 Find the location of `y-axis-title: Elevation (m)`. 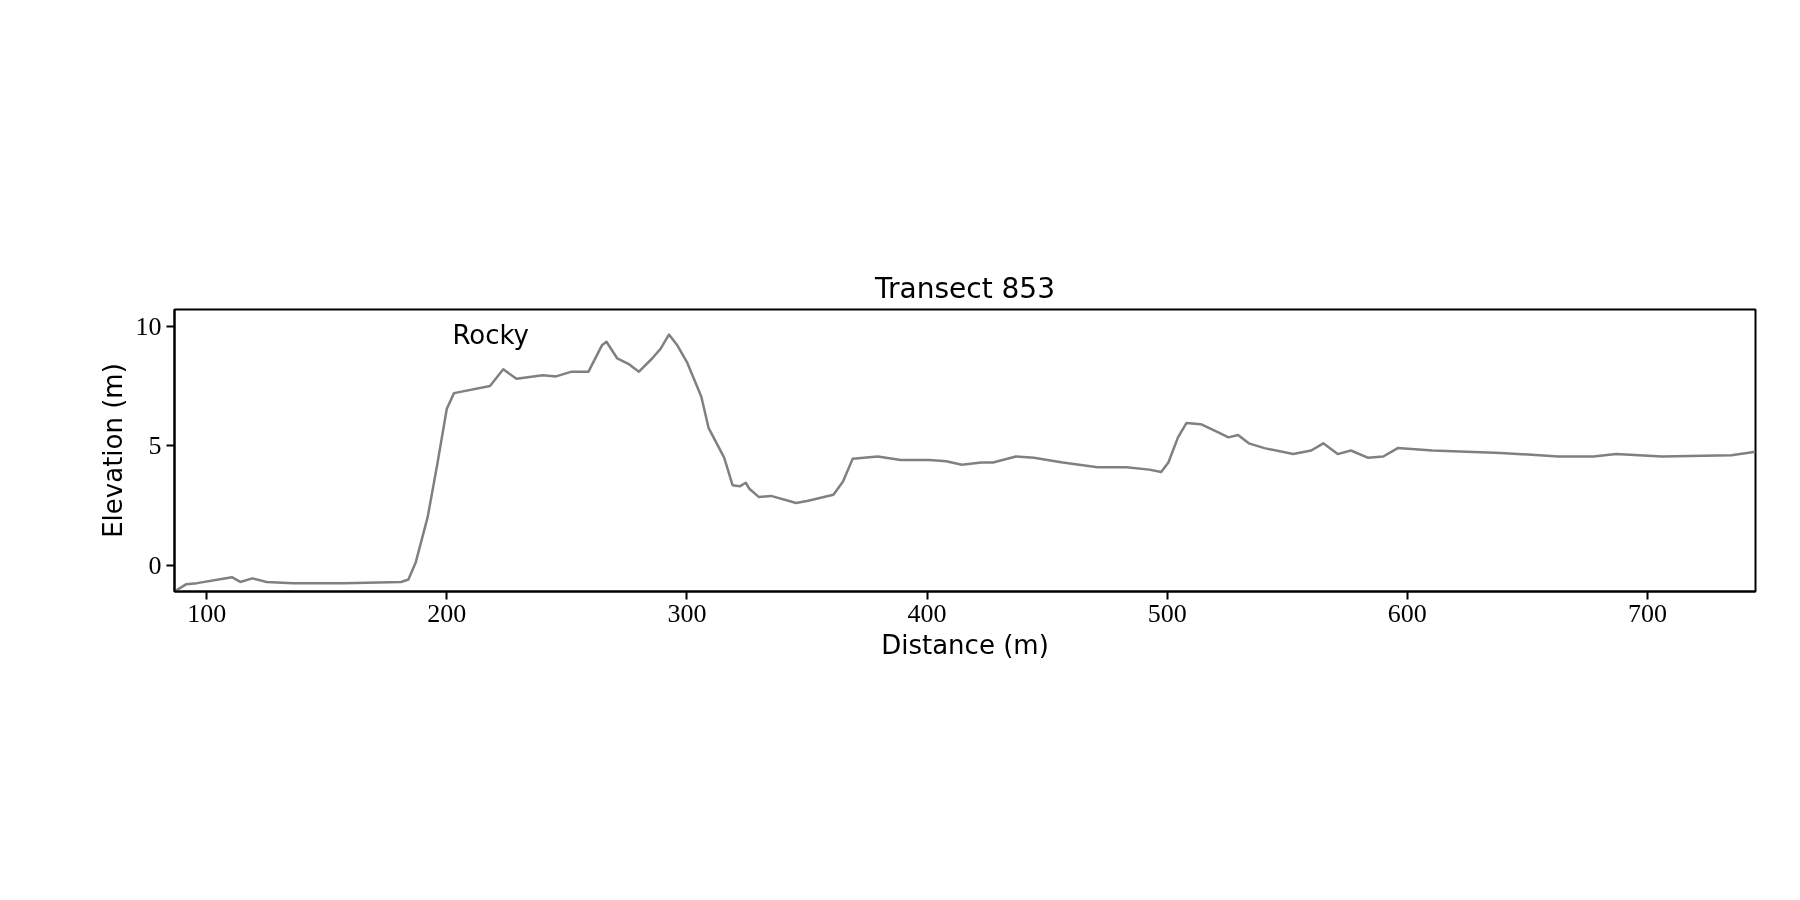

y-axis-title: Elevation (m) is located at coordinates (112, 450).